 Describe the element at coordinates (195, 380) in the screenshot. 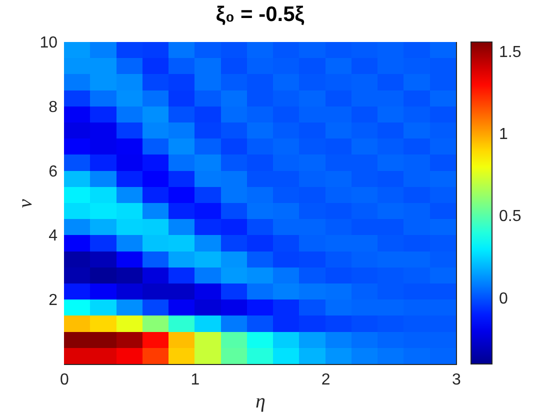

I see `x-tick-label: 1` at that location.